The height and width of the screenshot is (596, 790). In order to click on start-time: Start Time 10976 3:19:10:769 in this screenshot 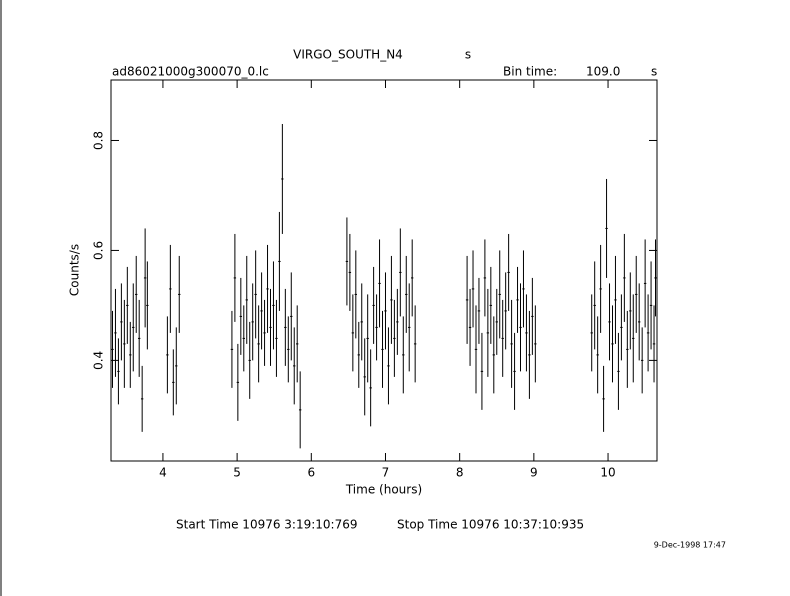, I will do `click(267, 525)`.